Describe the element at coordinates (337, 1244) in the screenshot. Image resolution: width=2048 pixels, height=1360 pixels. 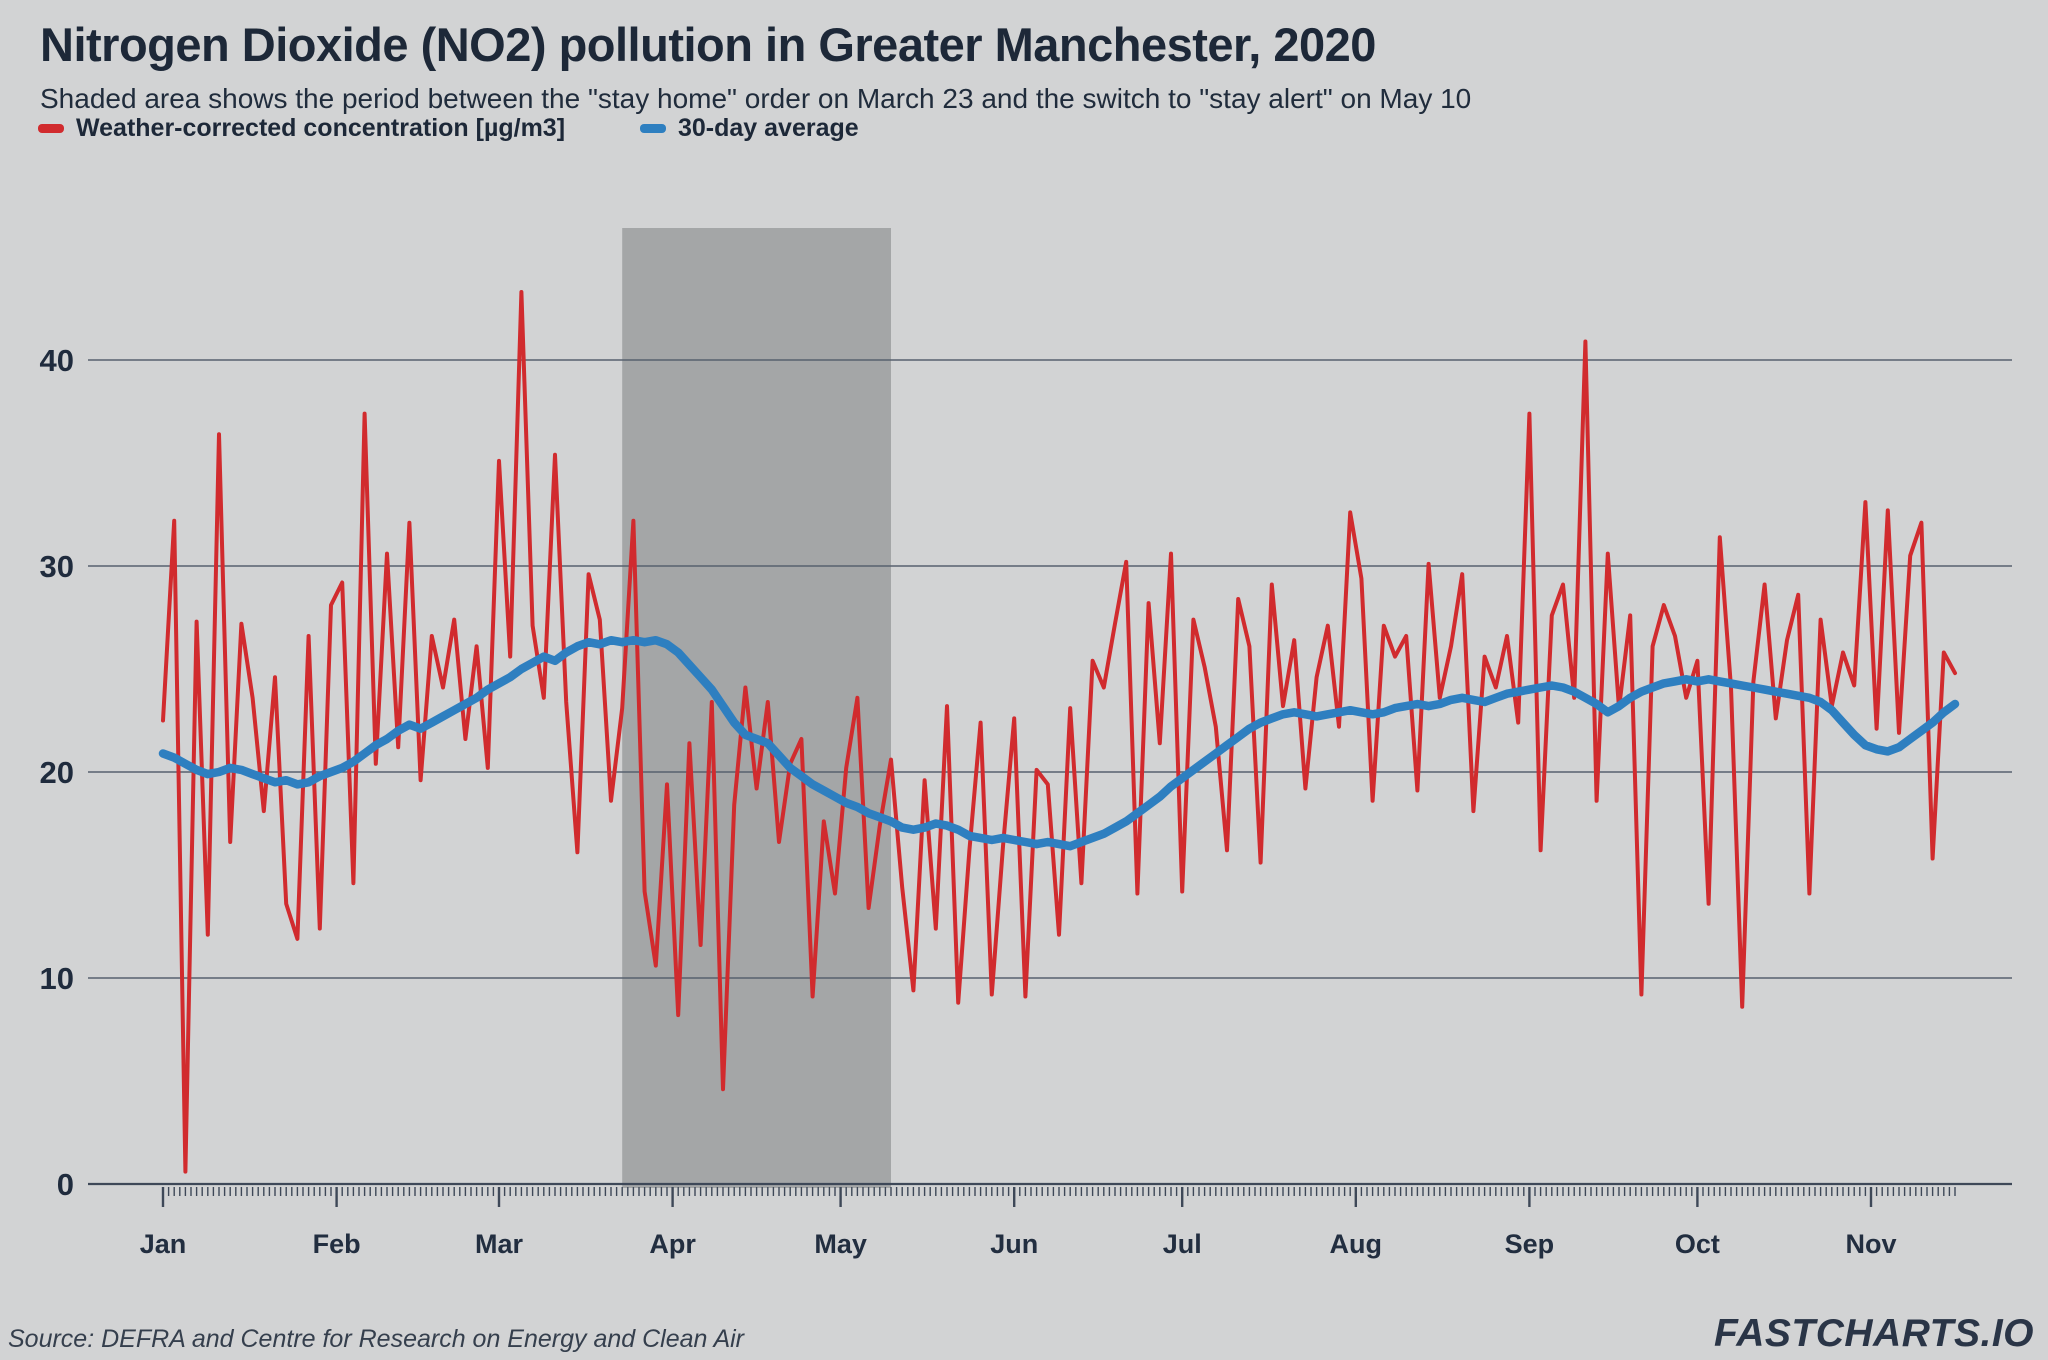
I see `x-axis-month-label: Feb` at that location.